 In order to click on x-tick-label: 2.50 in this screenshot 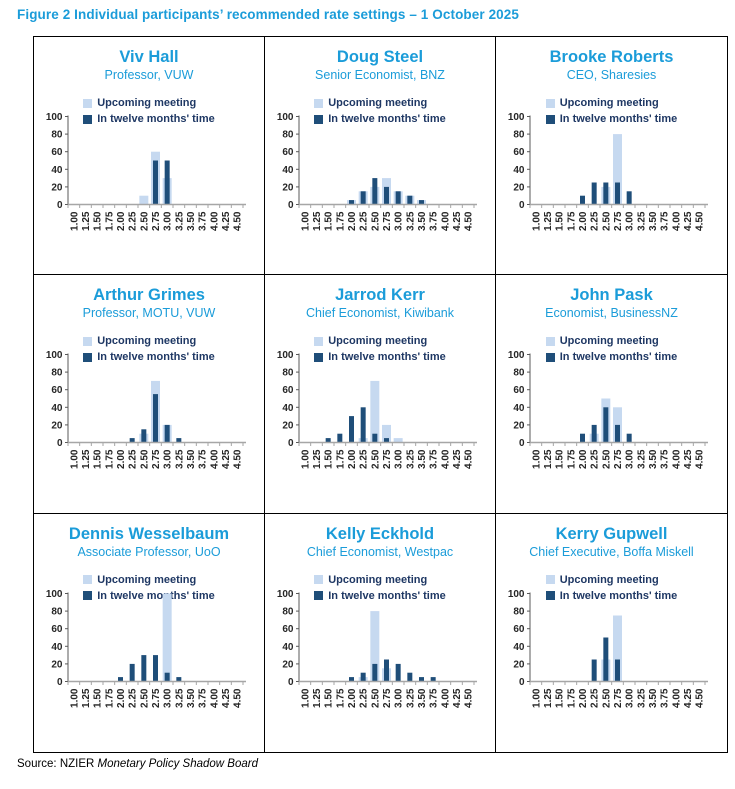, I will do `click(375, 698)`.